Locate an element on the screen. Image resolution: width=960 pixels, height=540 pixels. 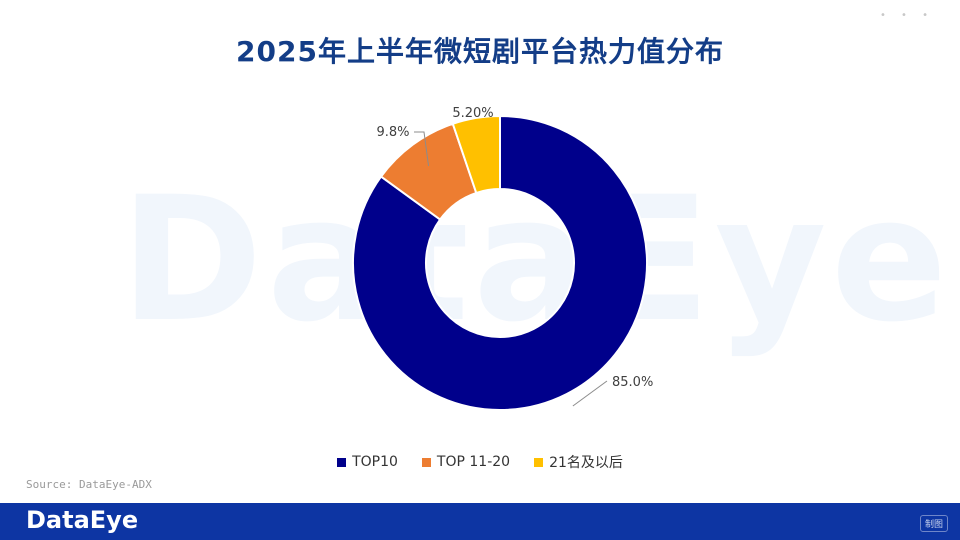
legend-item-top10: TOP10 is located at coordinates (367, 462).